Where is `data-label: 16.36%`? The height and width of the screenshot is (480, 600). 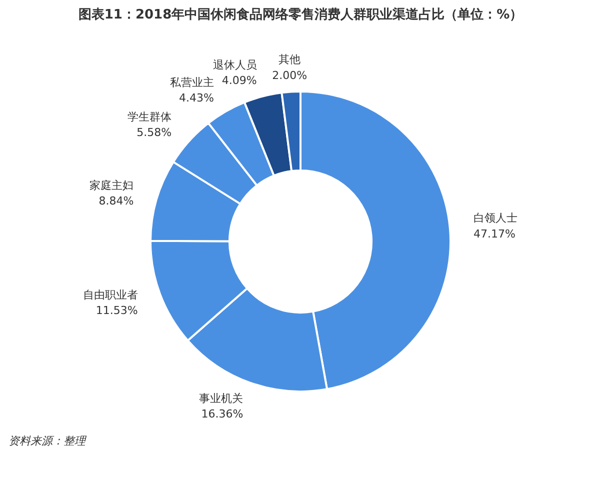
data-label: 16.36% is located at coordinates (222, 413).